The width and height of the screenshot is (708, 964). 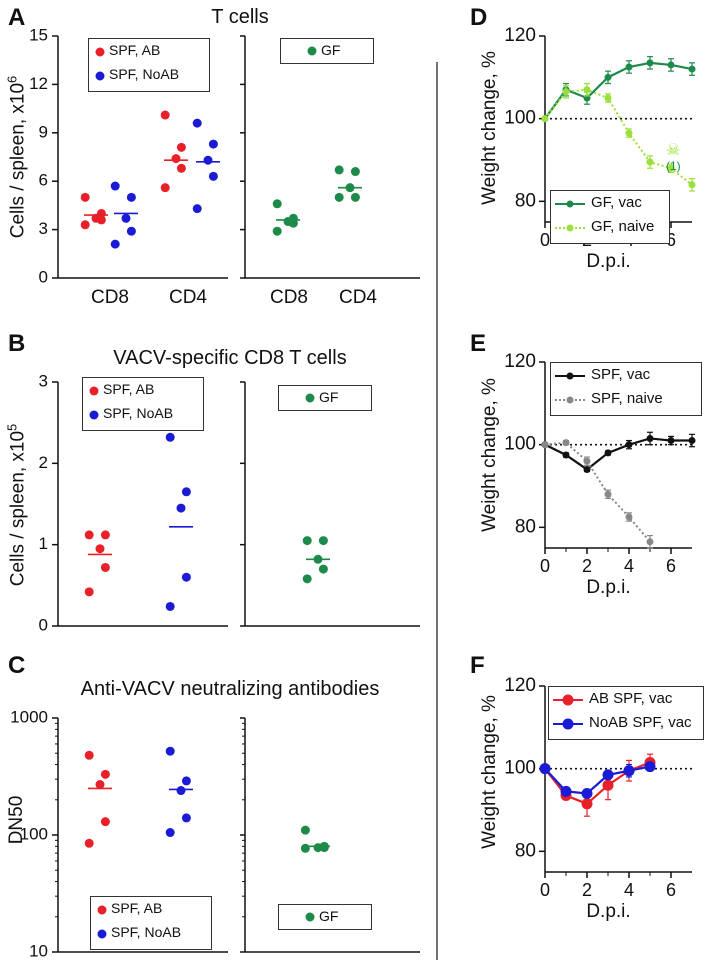 I want to click on y-tick-label-A: 15, so click(x=38, y=34).